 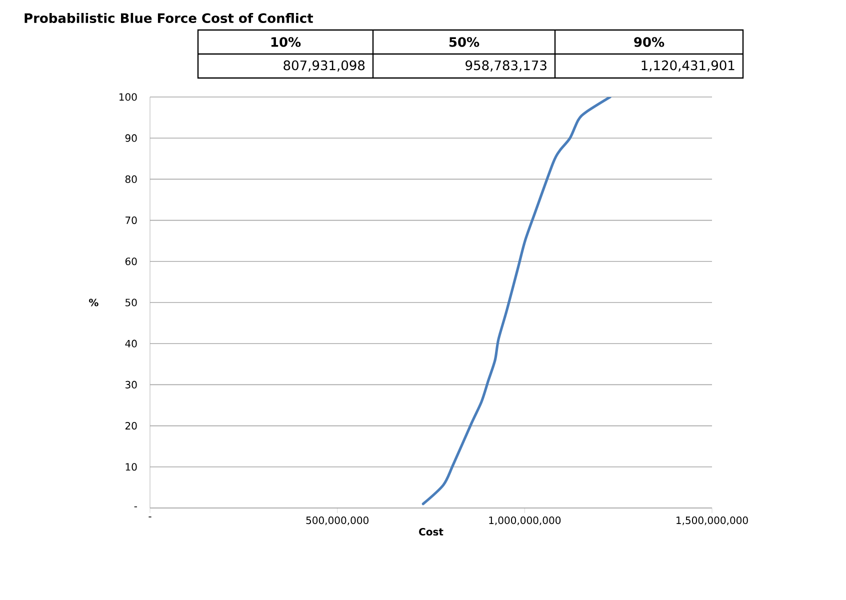 What do you see at coordinates (131, 179) in the screenshot?
I see `y-tick-label: 80` at bounding box center [131, 179].